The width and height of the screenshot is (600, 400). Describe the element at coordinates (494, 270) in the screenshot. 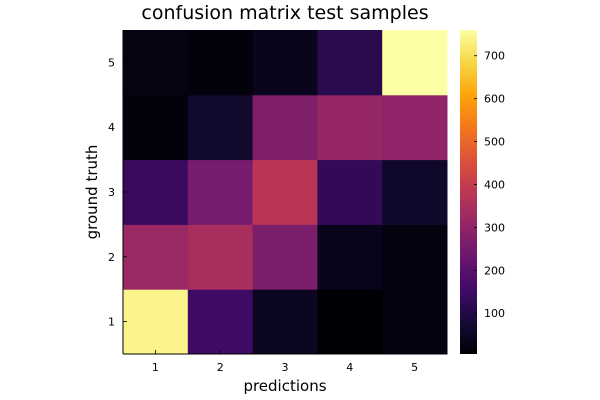

I see `colorbar-tick-label: 200` at that location.